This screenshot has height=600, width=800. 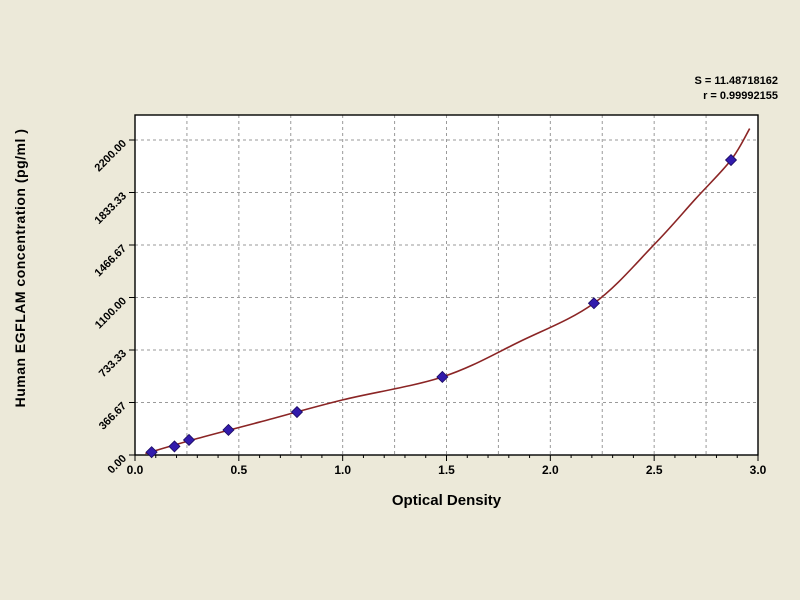 I want to click on y-tick-label: 2200.00, so click(x=111, y=156).